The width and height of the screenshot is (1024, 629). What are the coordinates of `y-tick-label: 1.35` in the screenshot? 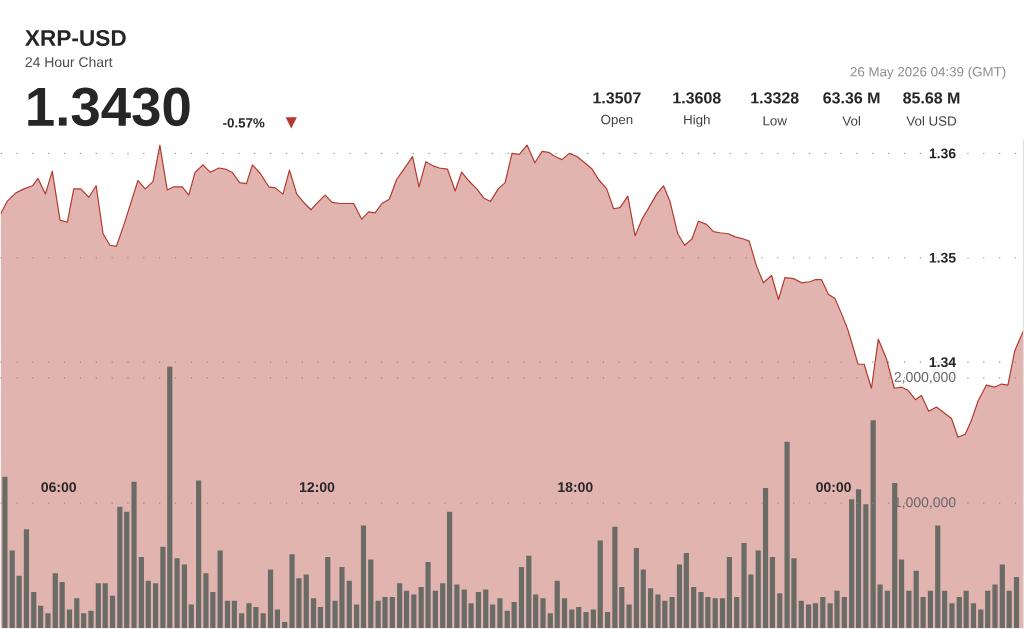 It's located at (942, 257).